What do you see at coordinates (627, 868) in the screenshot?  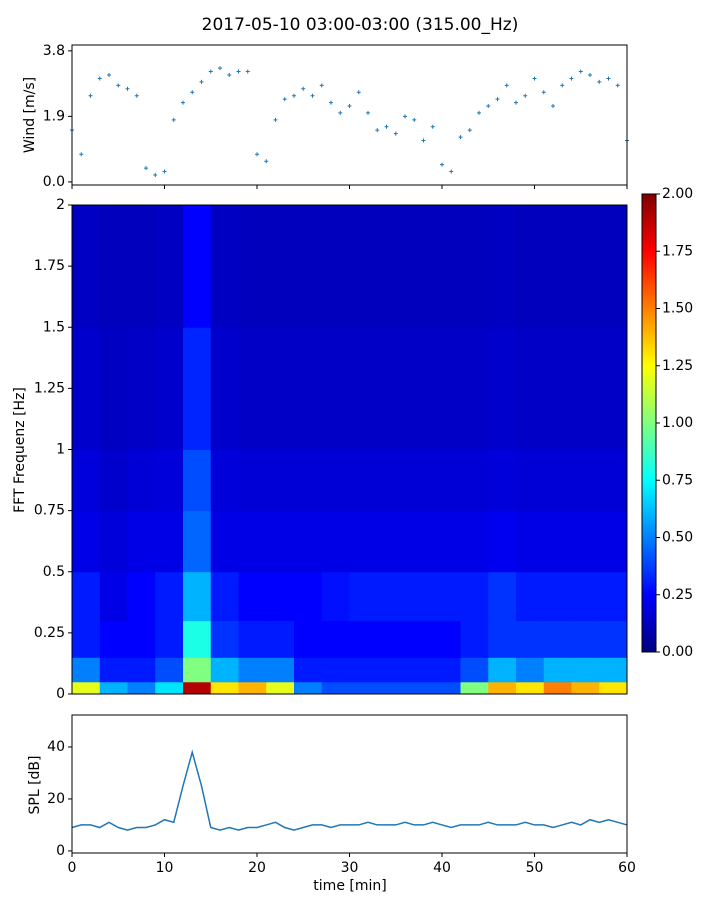 I see `x-tick-label: 60` at bounding box center [627, 868].